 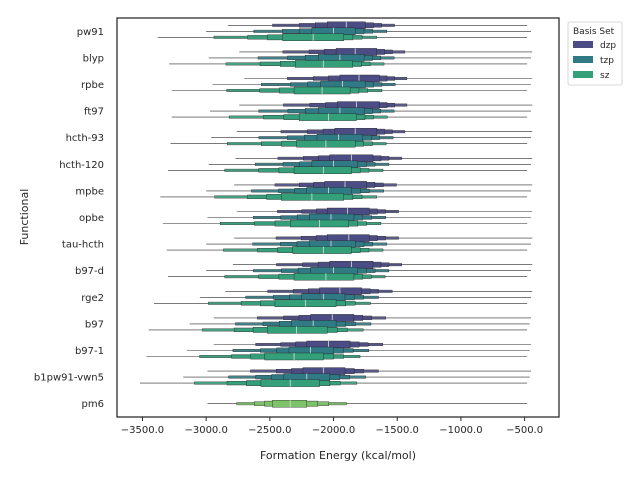 What do you see at coordinates (93, 404) in the screenshot?
I see `y-tick-label: pm6` at bounding box center [93, 404].